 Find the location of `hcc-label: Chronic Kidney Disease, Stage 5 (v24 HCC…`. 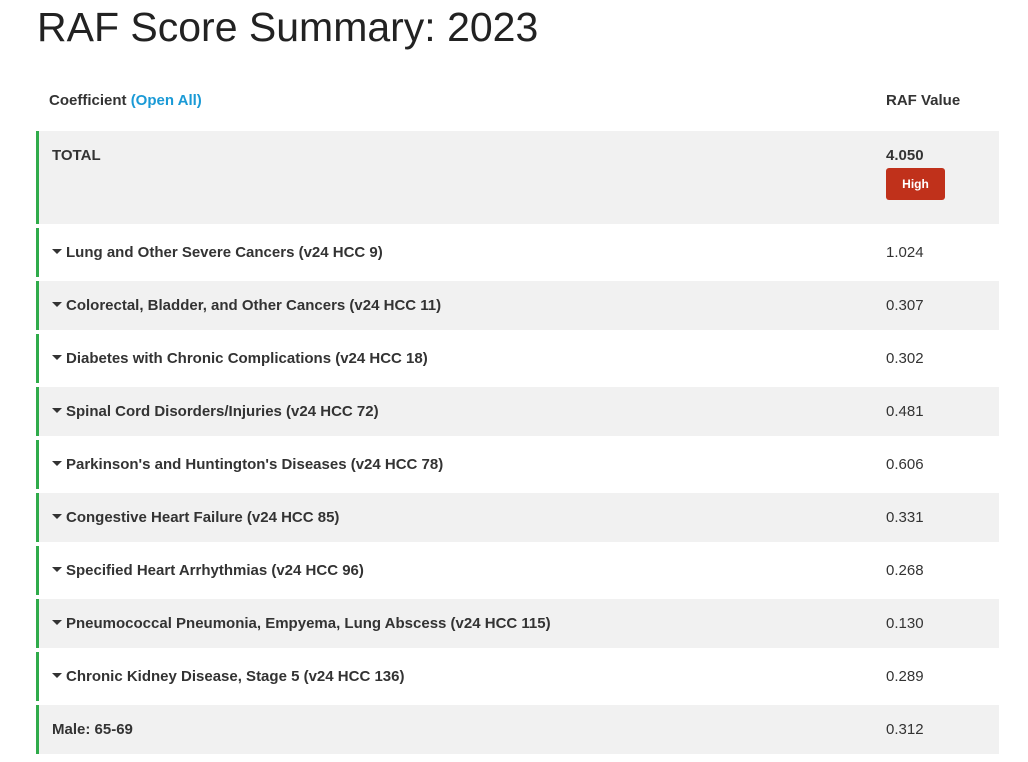

hcc-label: Chronic Kidney Disease, Stage 5 (v24 HCC… is located at coordinates (228, 676).